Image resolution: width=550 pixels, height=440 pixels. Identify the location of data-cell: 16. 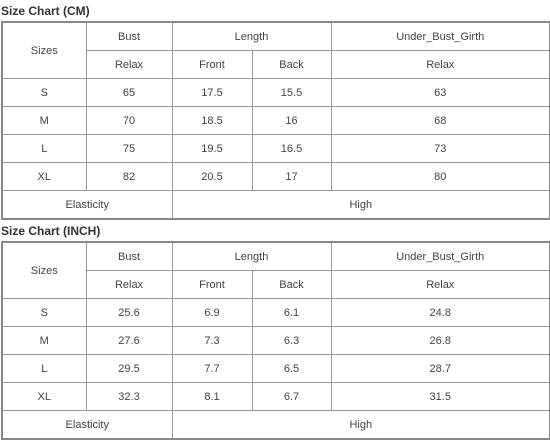
(291, 120).